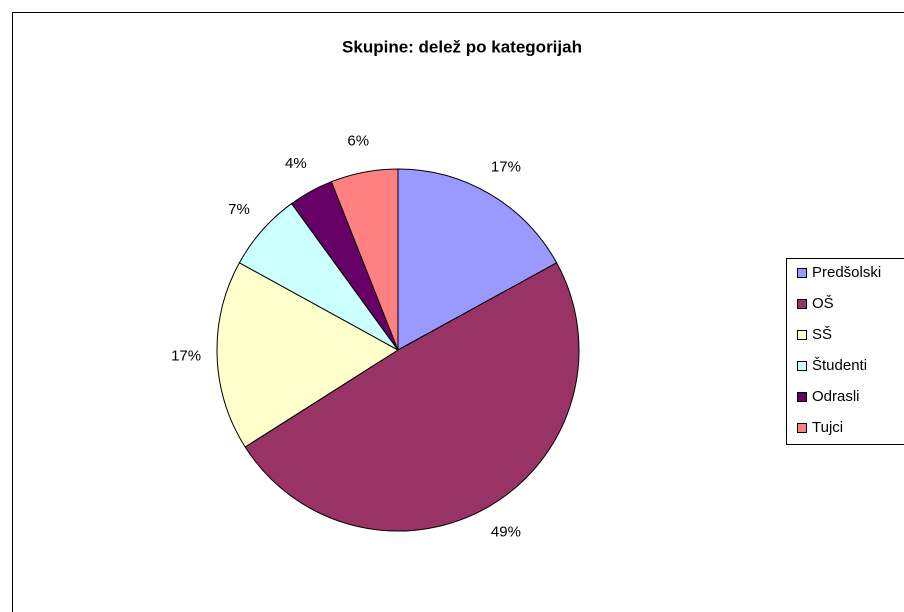 This screenshot has height=612, width=904. What do you see at coordinates (296, 163) in the screenshot?
I see `data-label: 4%` at bounding box center [296, 163].